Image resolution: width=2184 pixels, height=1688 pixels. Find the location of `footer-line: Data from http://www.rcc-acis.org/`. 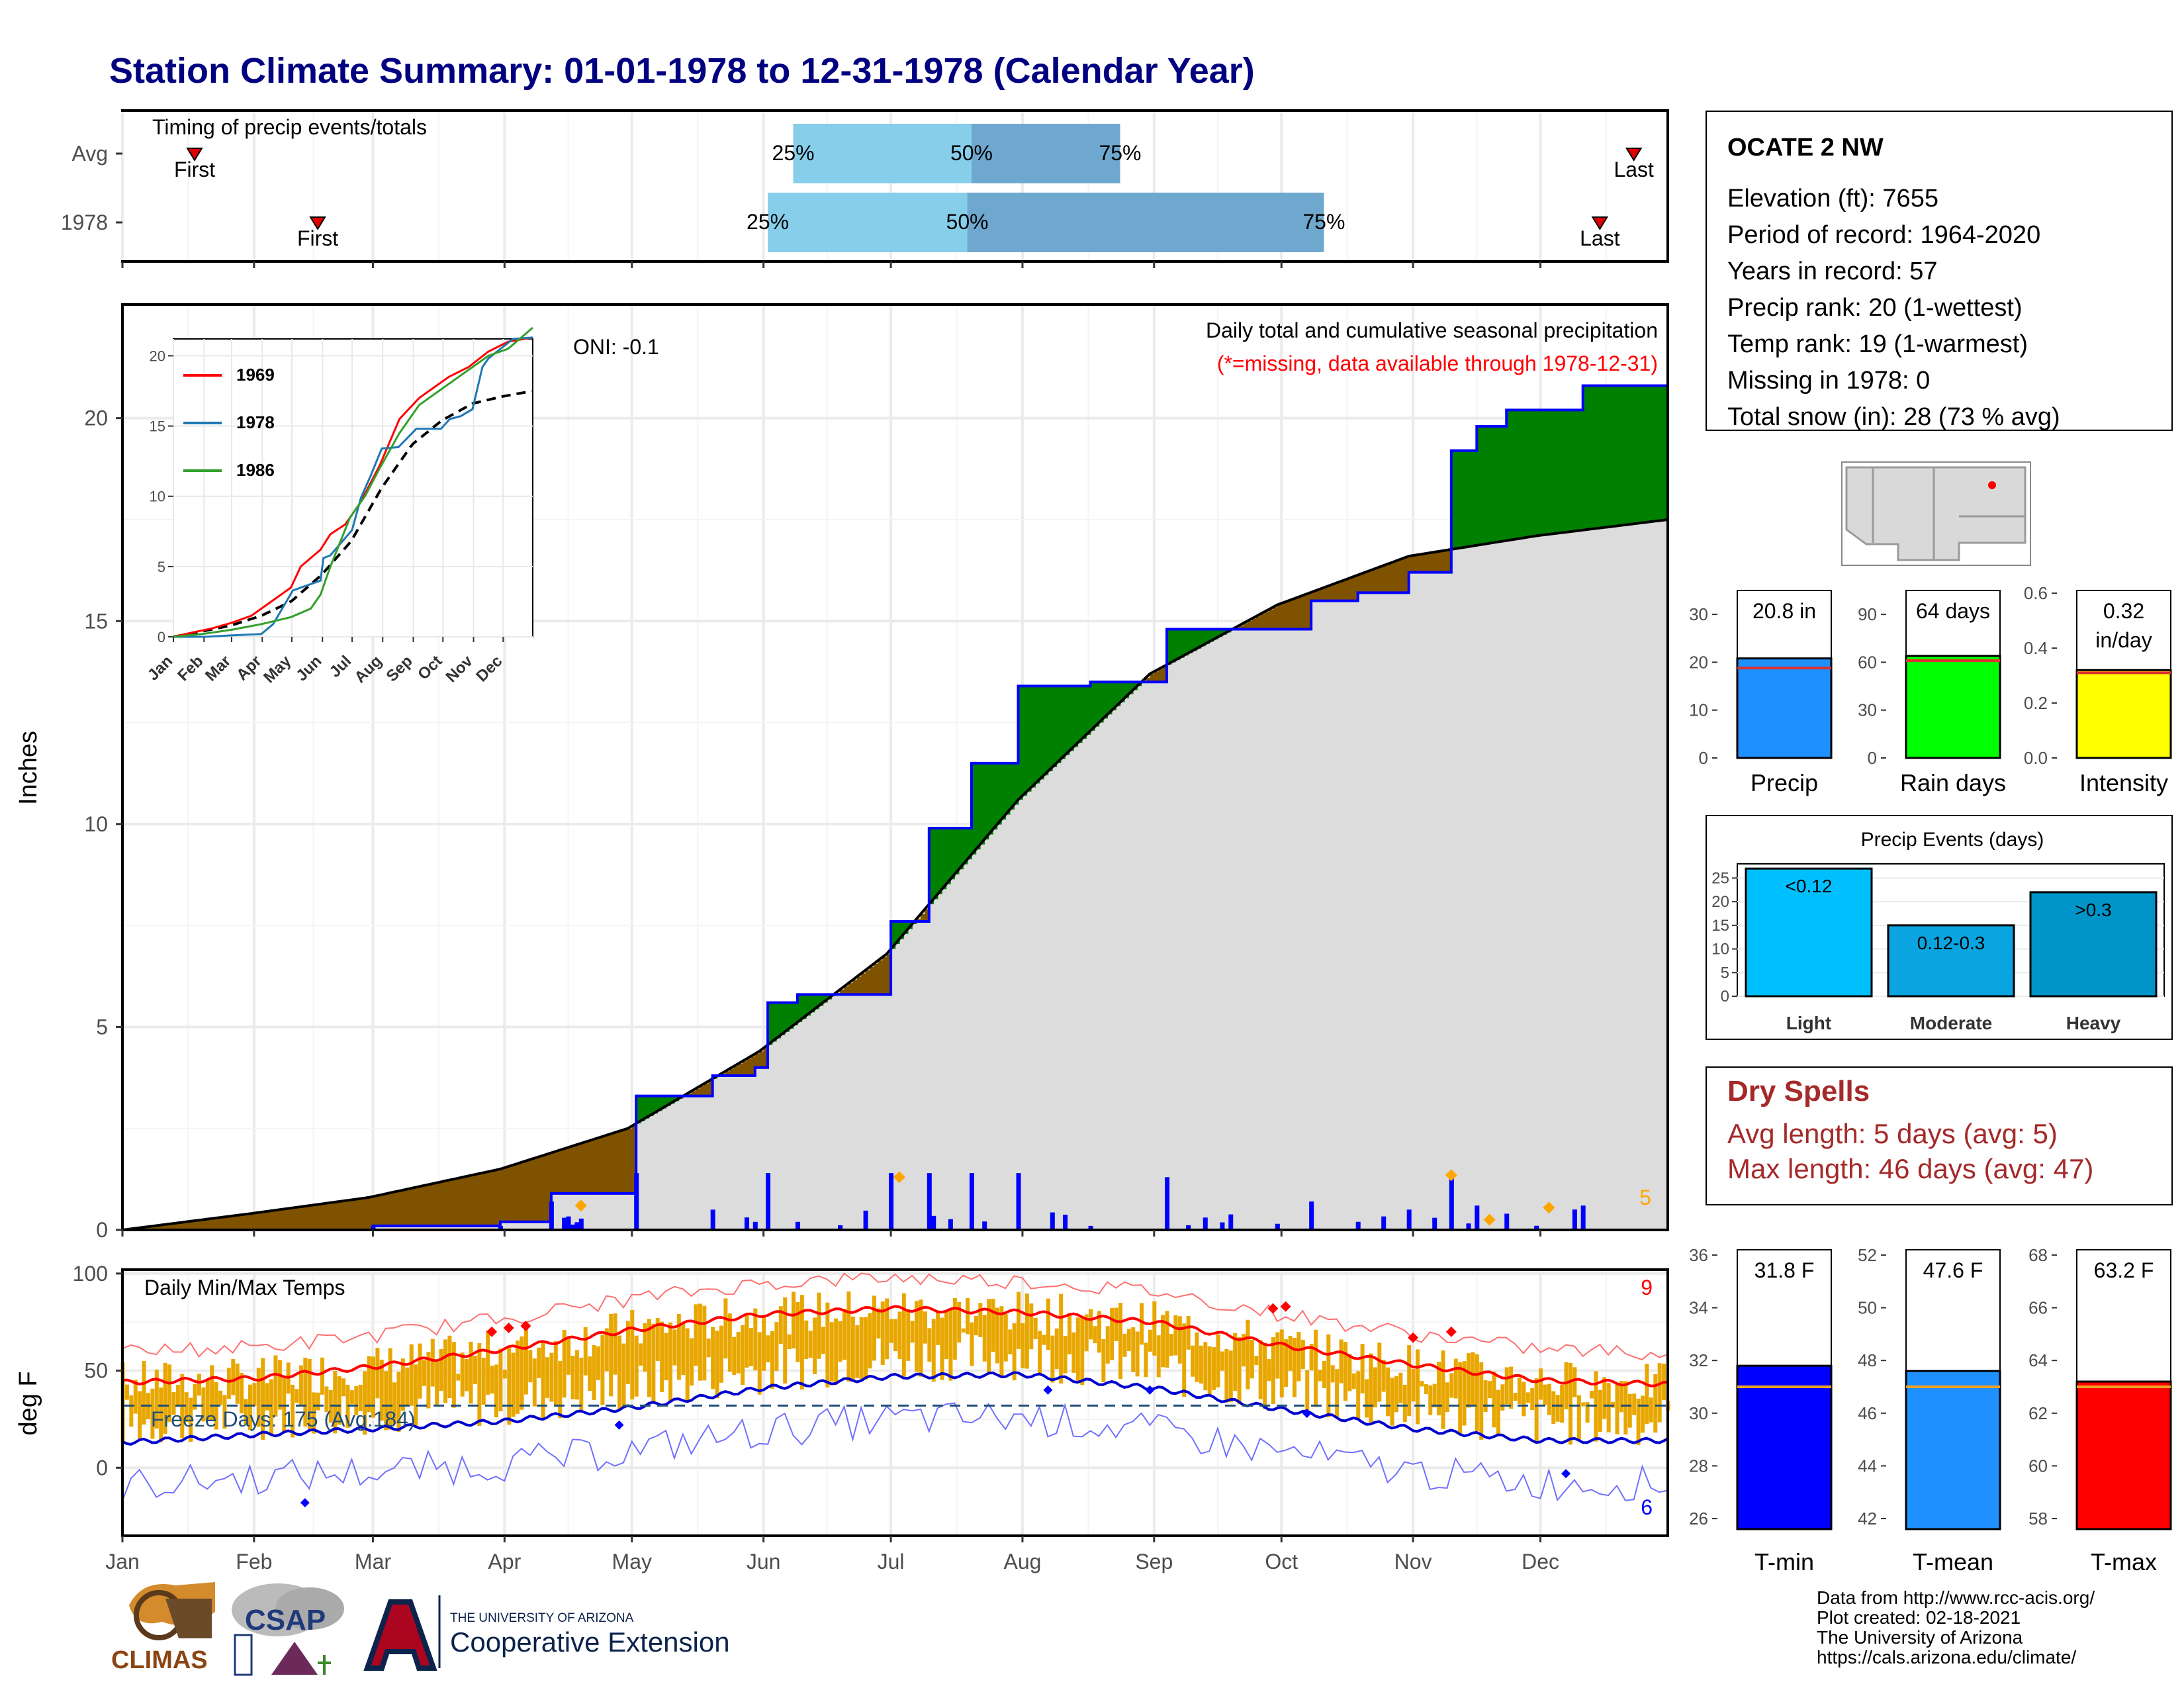

footer-line: Data from http://www.rcc-acis.org/ is located at coordinates (1956, 1597).